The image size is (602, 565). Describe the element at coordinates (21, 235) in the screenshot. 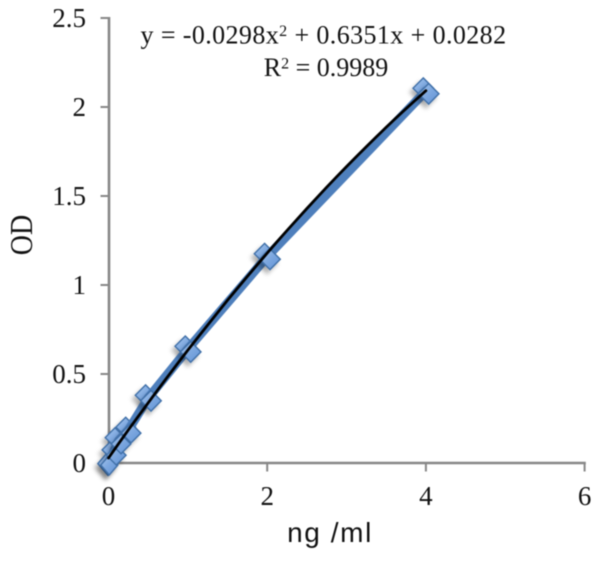

I see `svg-text: OD` at that location.